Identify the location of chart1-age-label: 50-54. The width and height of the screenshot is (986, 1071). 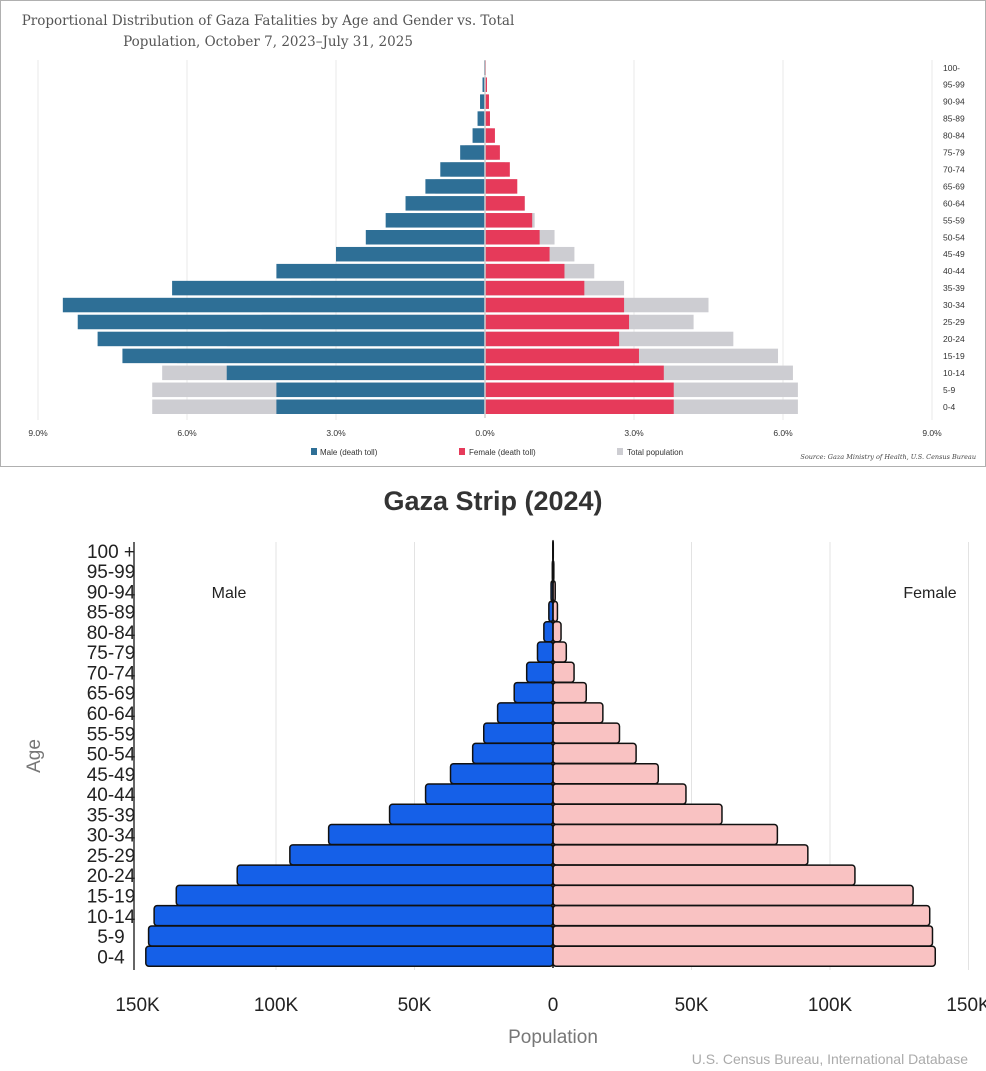
(954, 237).